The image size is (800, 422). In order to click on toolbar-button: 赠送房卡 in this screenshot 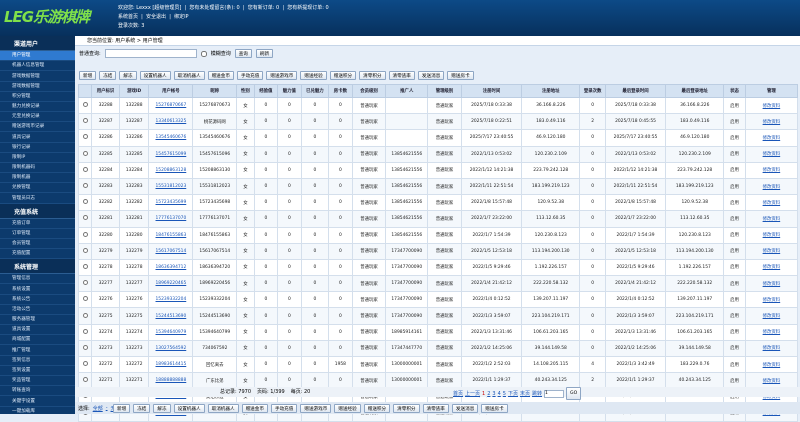, I will do `click(494, 408)`.